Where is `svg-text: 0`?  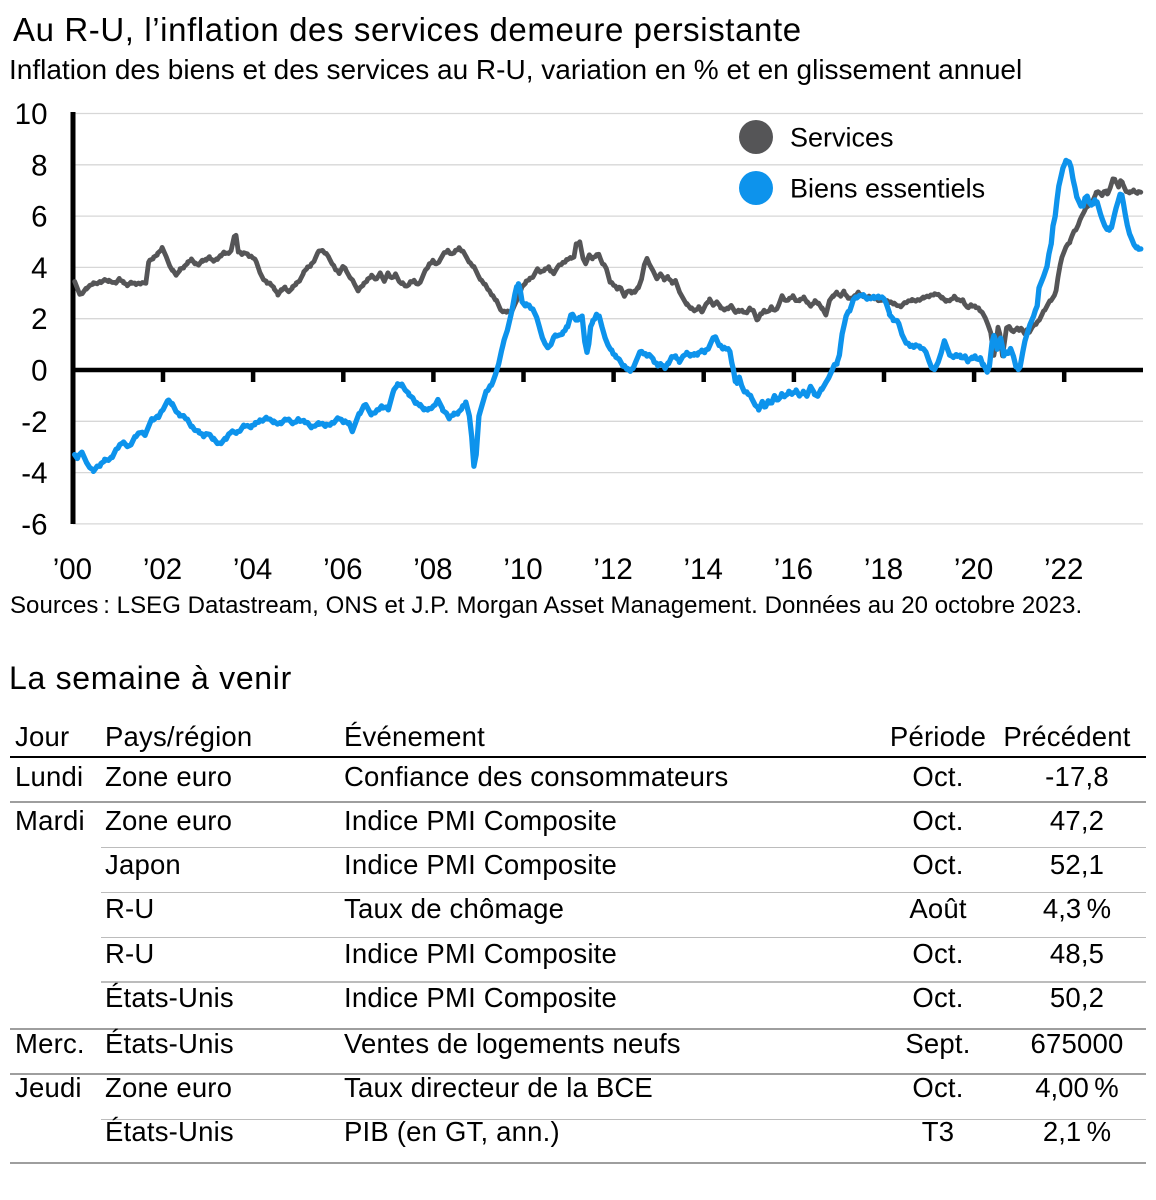
svg-text: 0 is located at coordinates (39, 371).